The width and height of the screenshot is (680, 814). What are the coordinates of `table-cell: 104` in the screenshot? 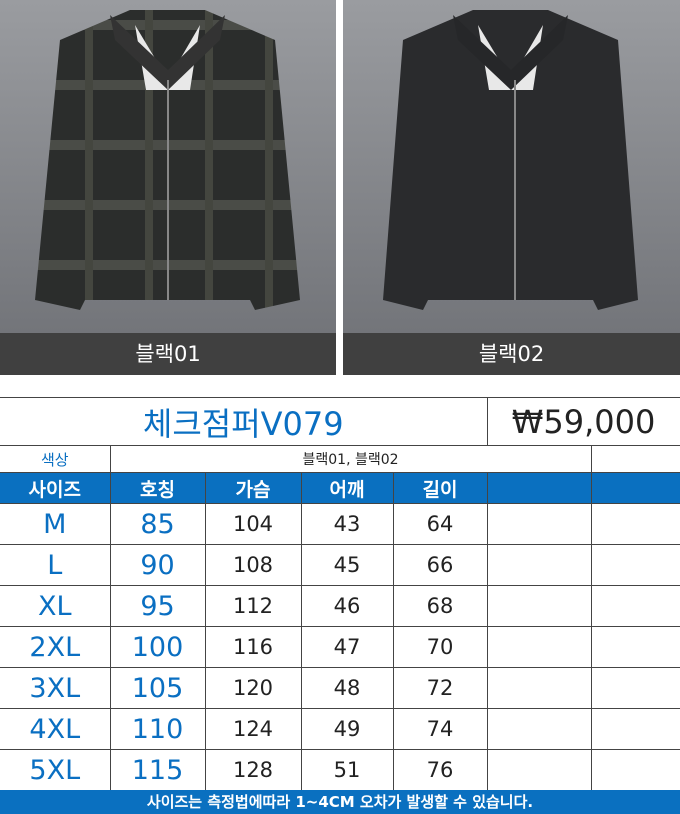 It's located at (253, 524).